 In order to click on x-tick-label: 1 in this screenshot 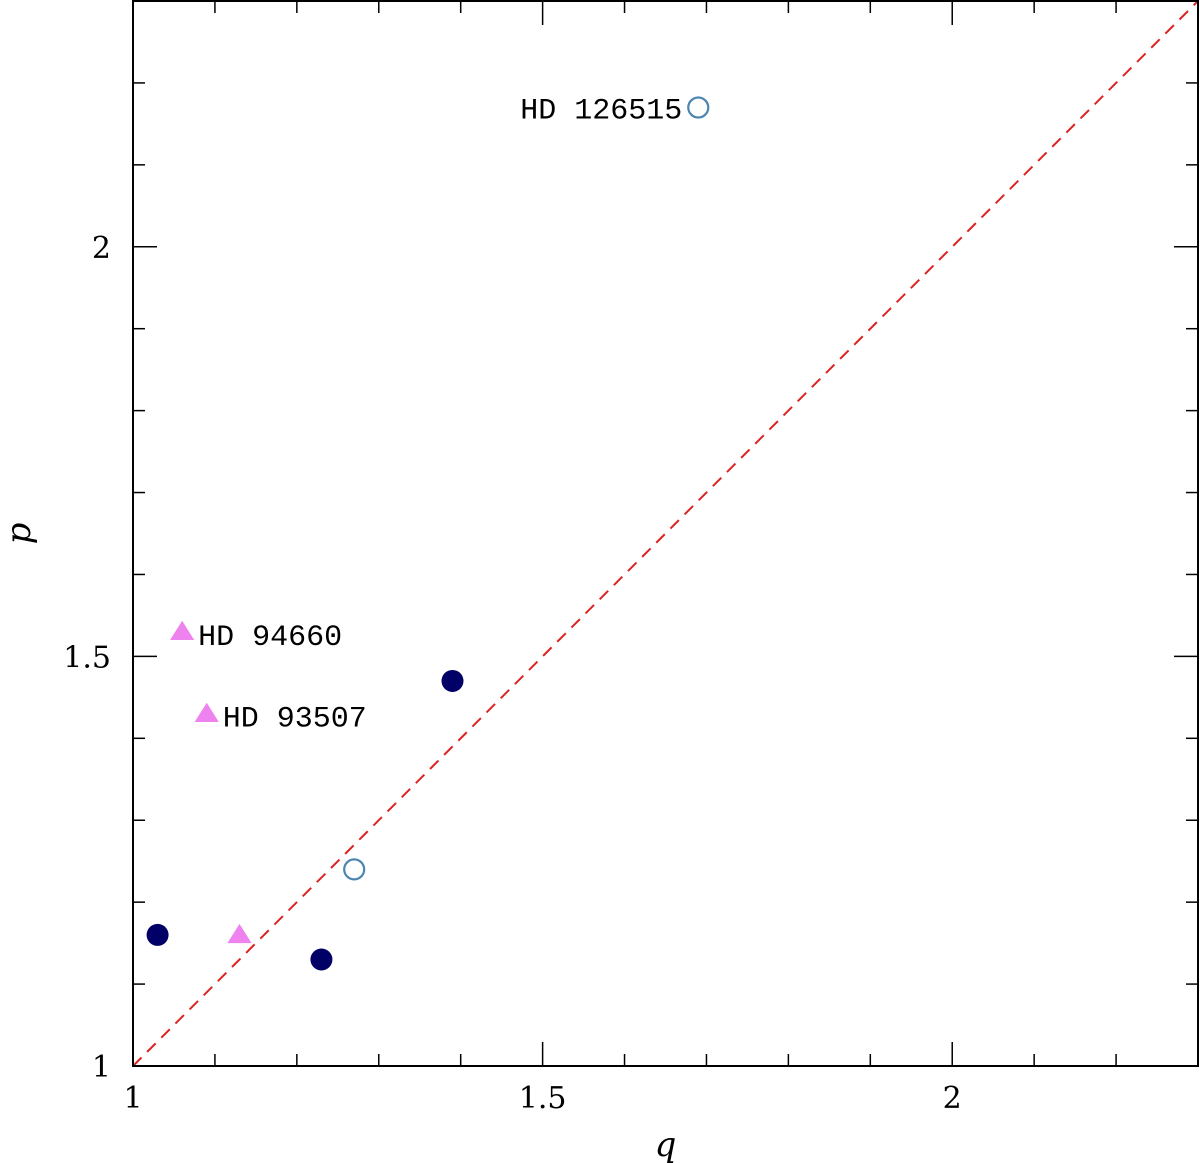, I will do `click(132, 1098)`.